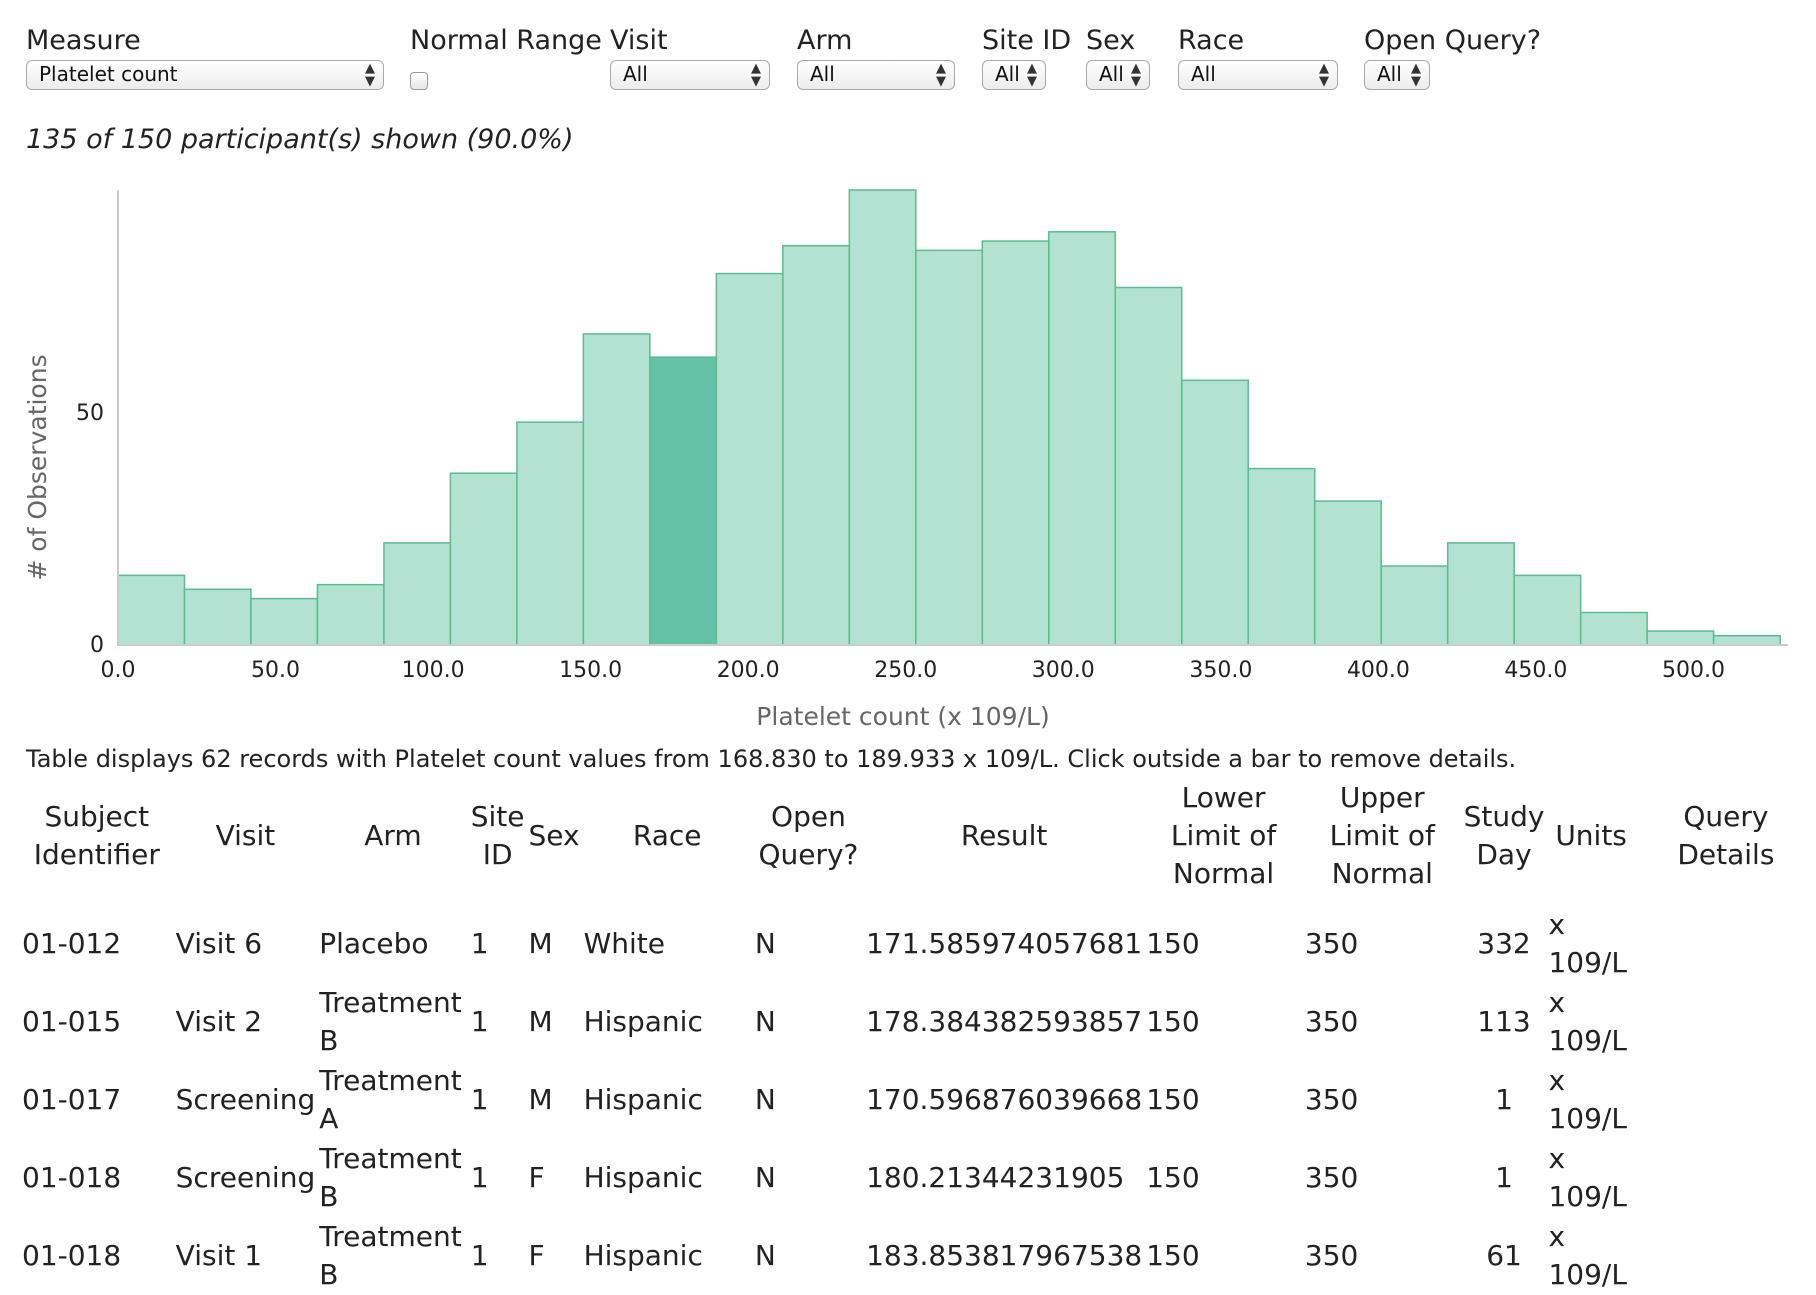  What do you see at coordinates (205, 75) in the screenshot?
I see `measure-select: Platelet count ▲ ▼` at bounding box center [205, 75].